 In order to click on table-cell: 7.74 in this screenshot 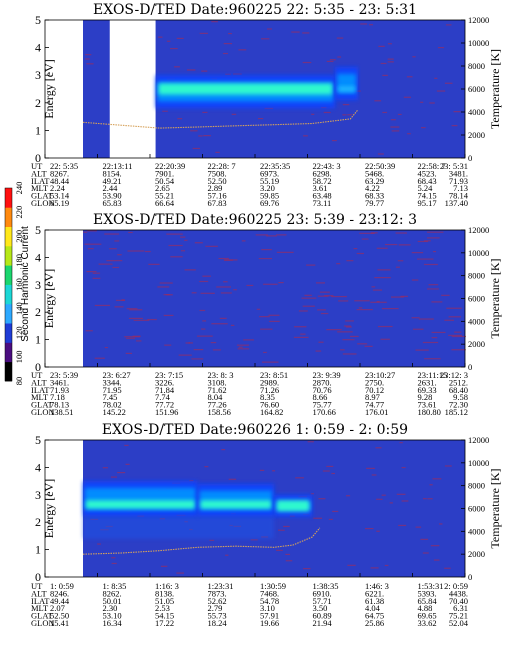, I will do `click(163, 397)`.